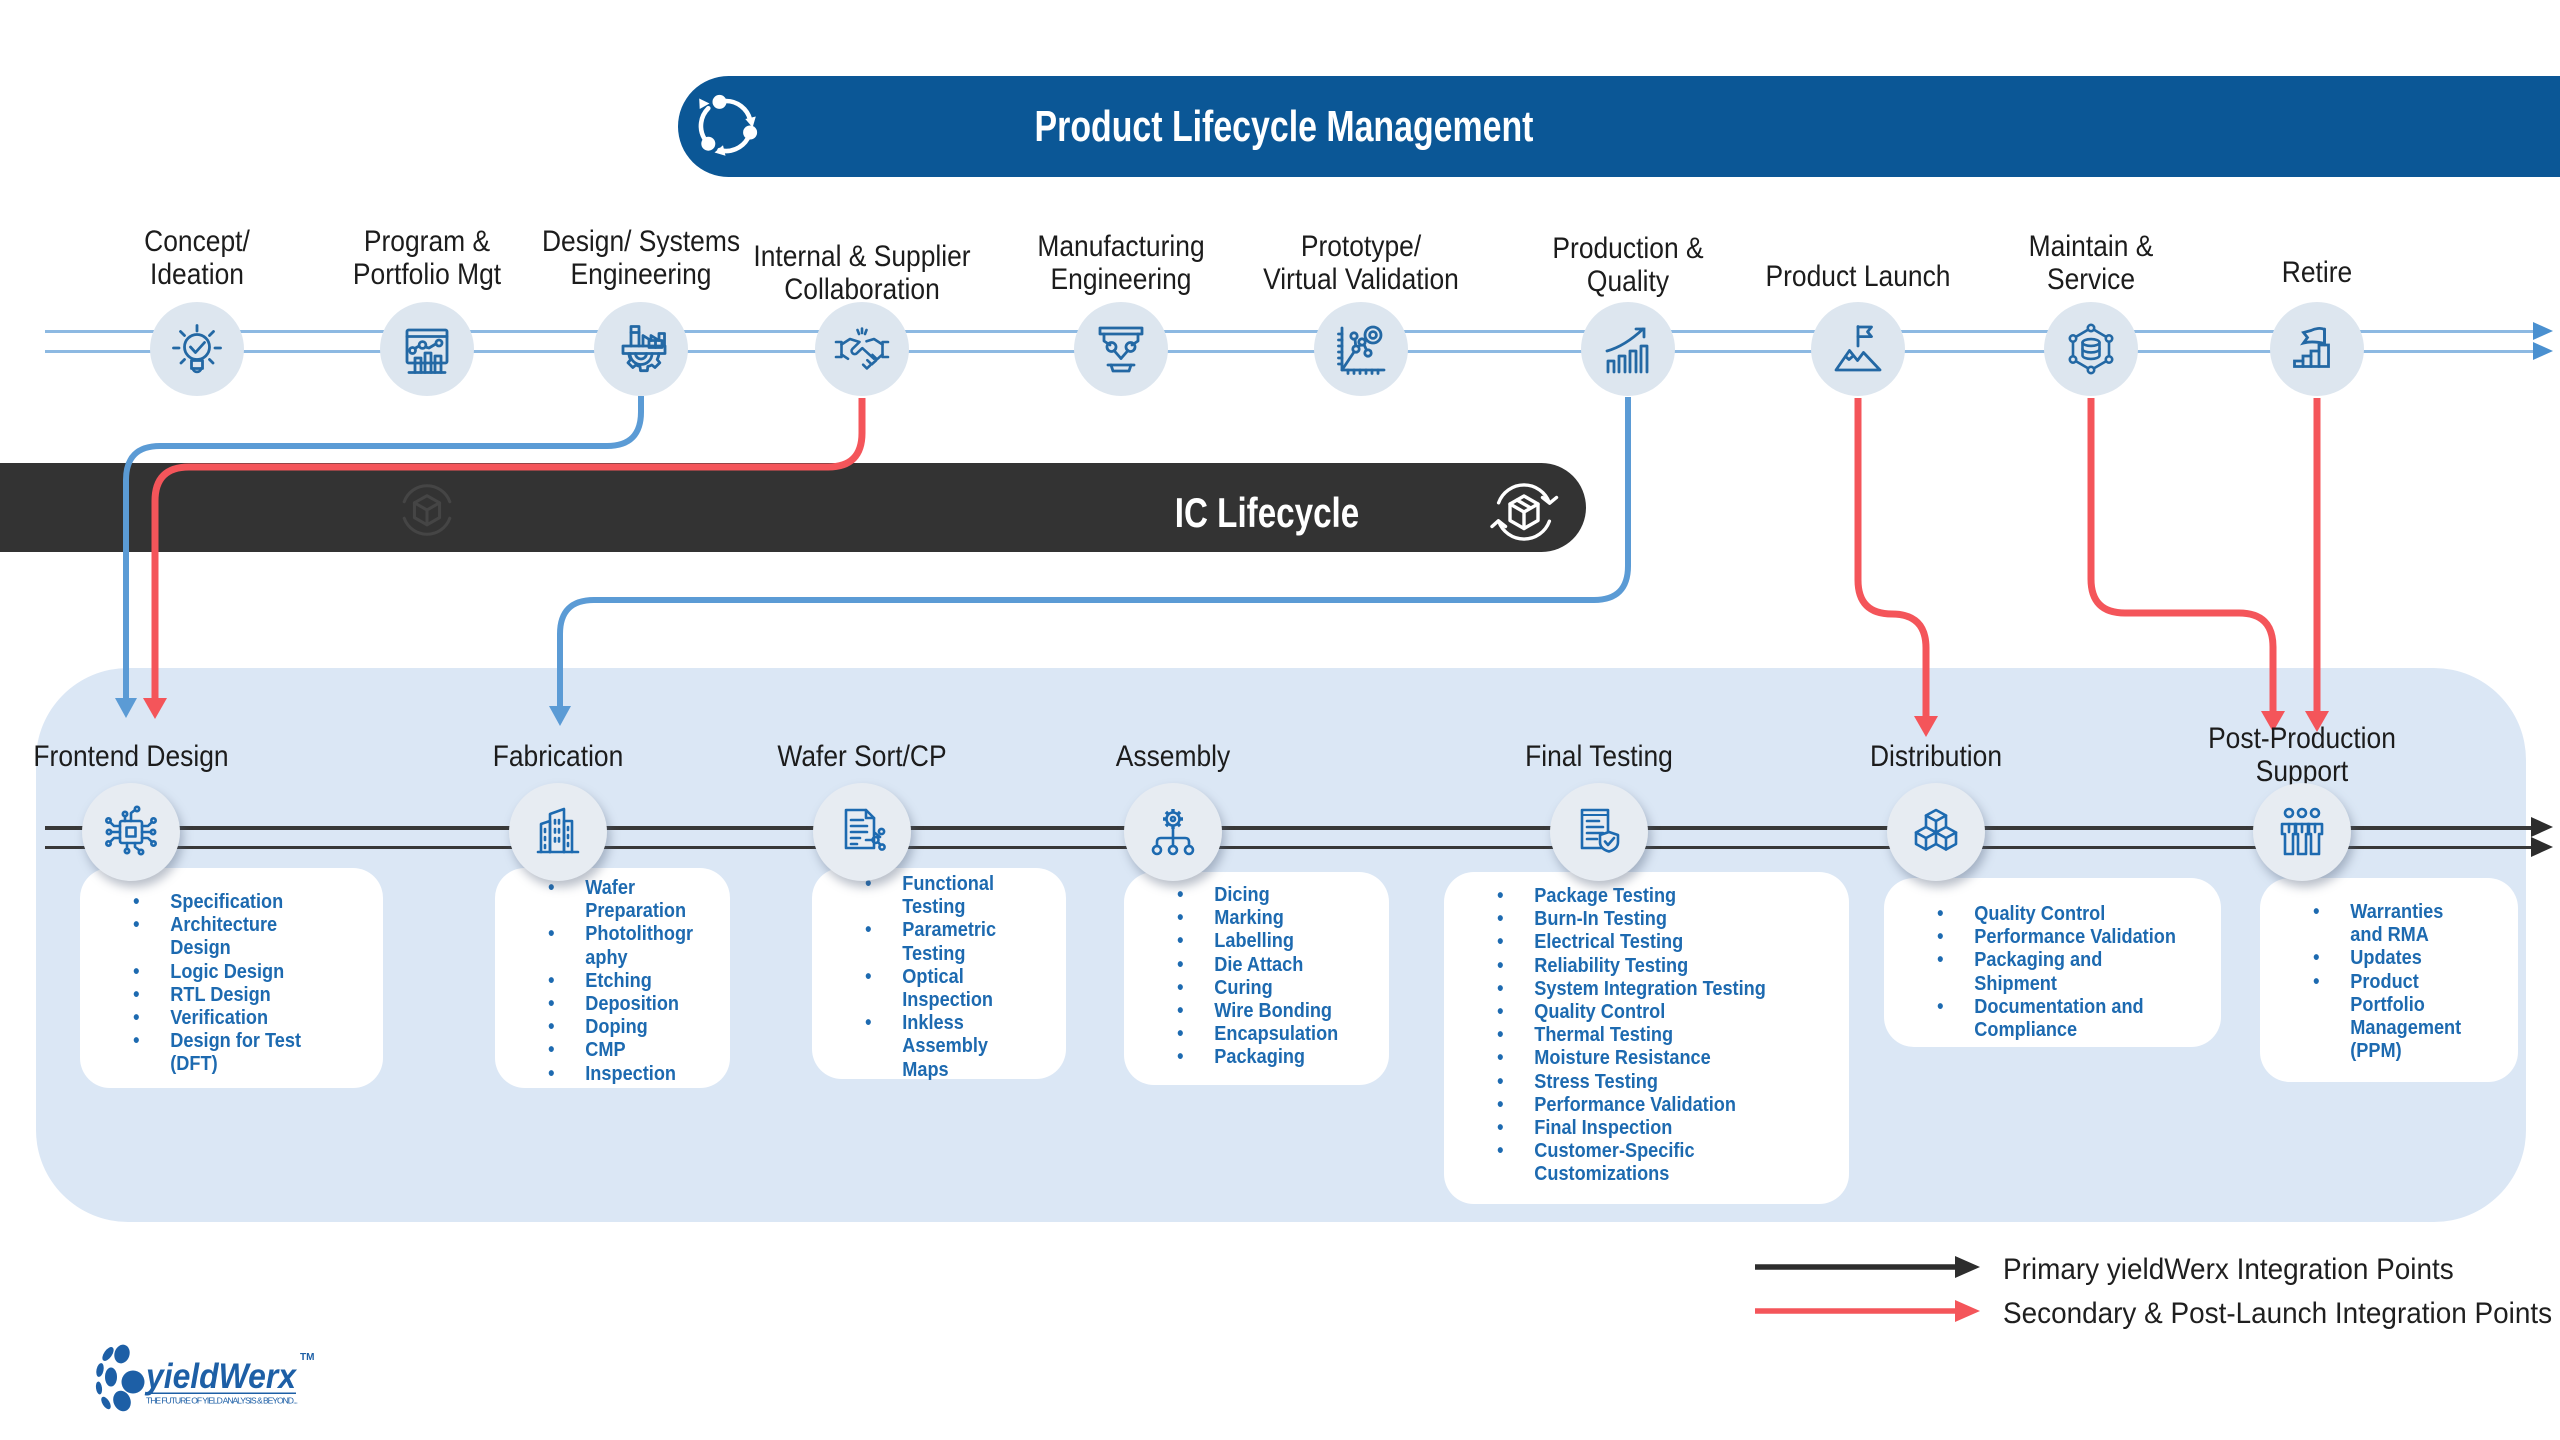 This screenshot has height=1440, width=2560. Describe the element at coordinates (307, 1357) in the screenshot. I see `svg-text: TM` at that location.